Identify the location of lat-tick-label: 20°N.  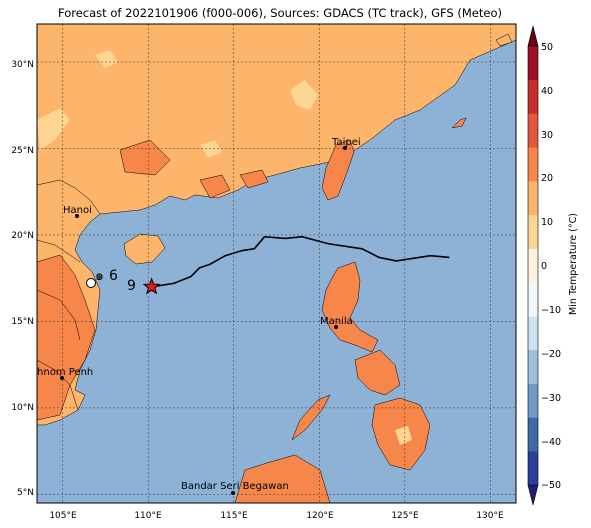
(22, 236).